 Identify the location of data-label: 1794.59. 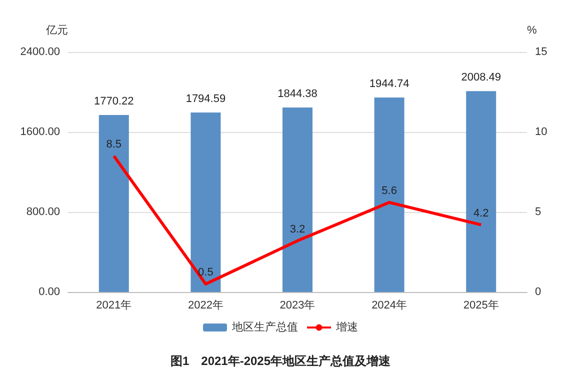
(206, 99).